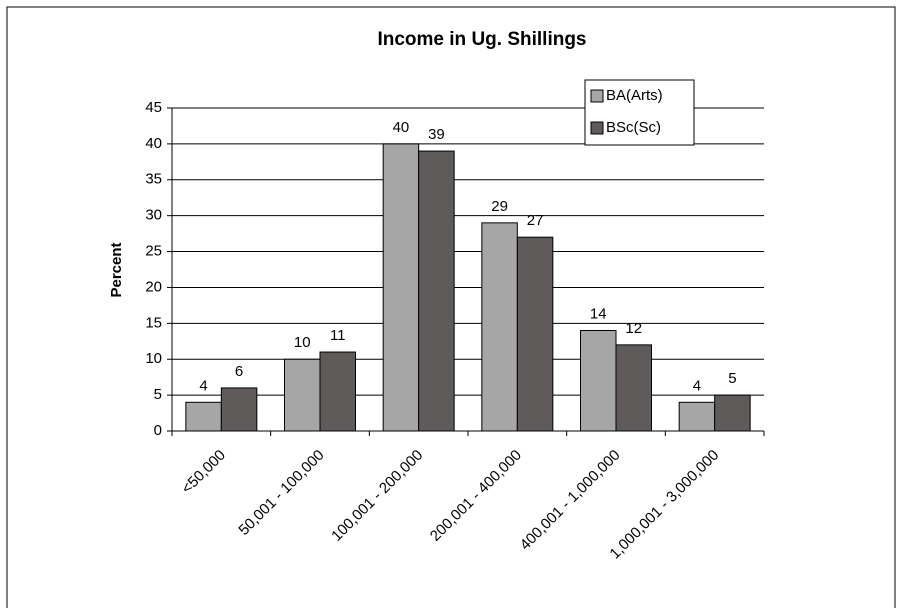 This screenshot has height=608, width=903. Describe the element at coordinates (158, 430) in the screenshot. I see `y-tick-label: 0` at that location.